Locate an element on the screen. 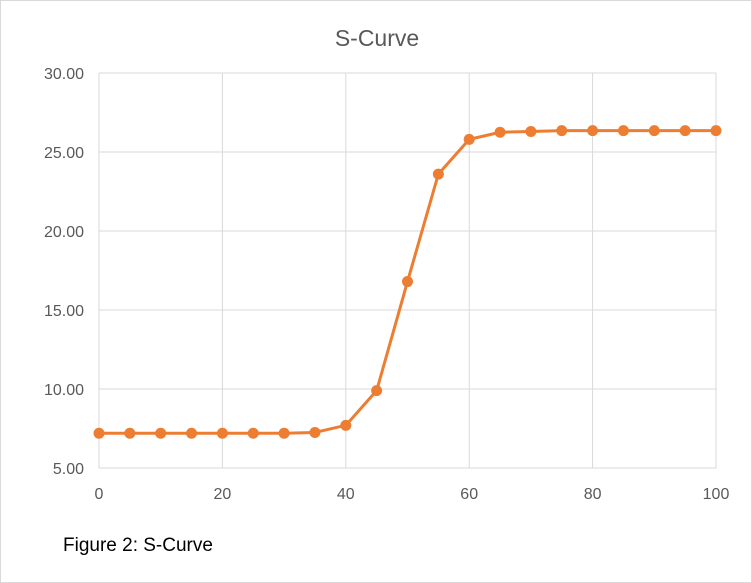  x-tick-label: 40 is located at coordinates (346, 494).